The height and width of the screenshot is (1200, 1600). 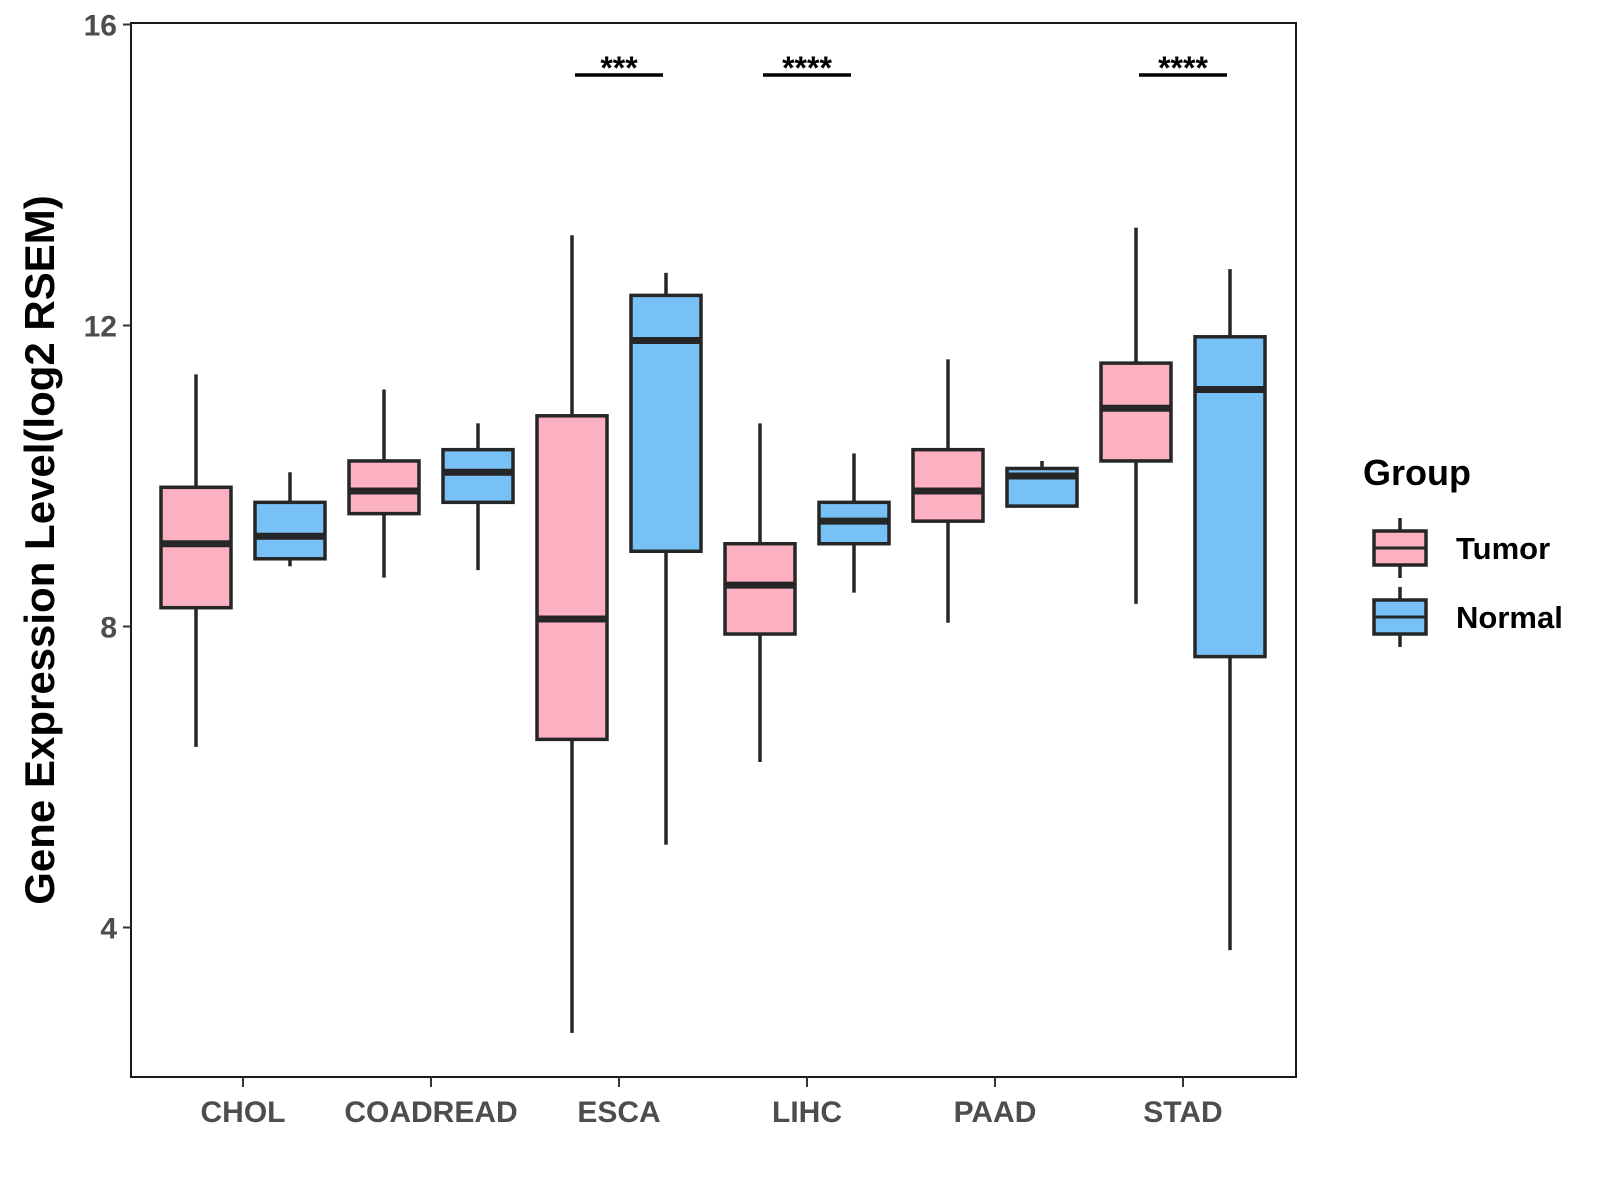 I want to click on significance-label: ***, so click(x=619, y=68).